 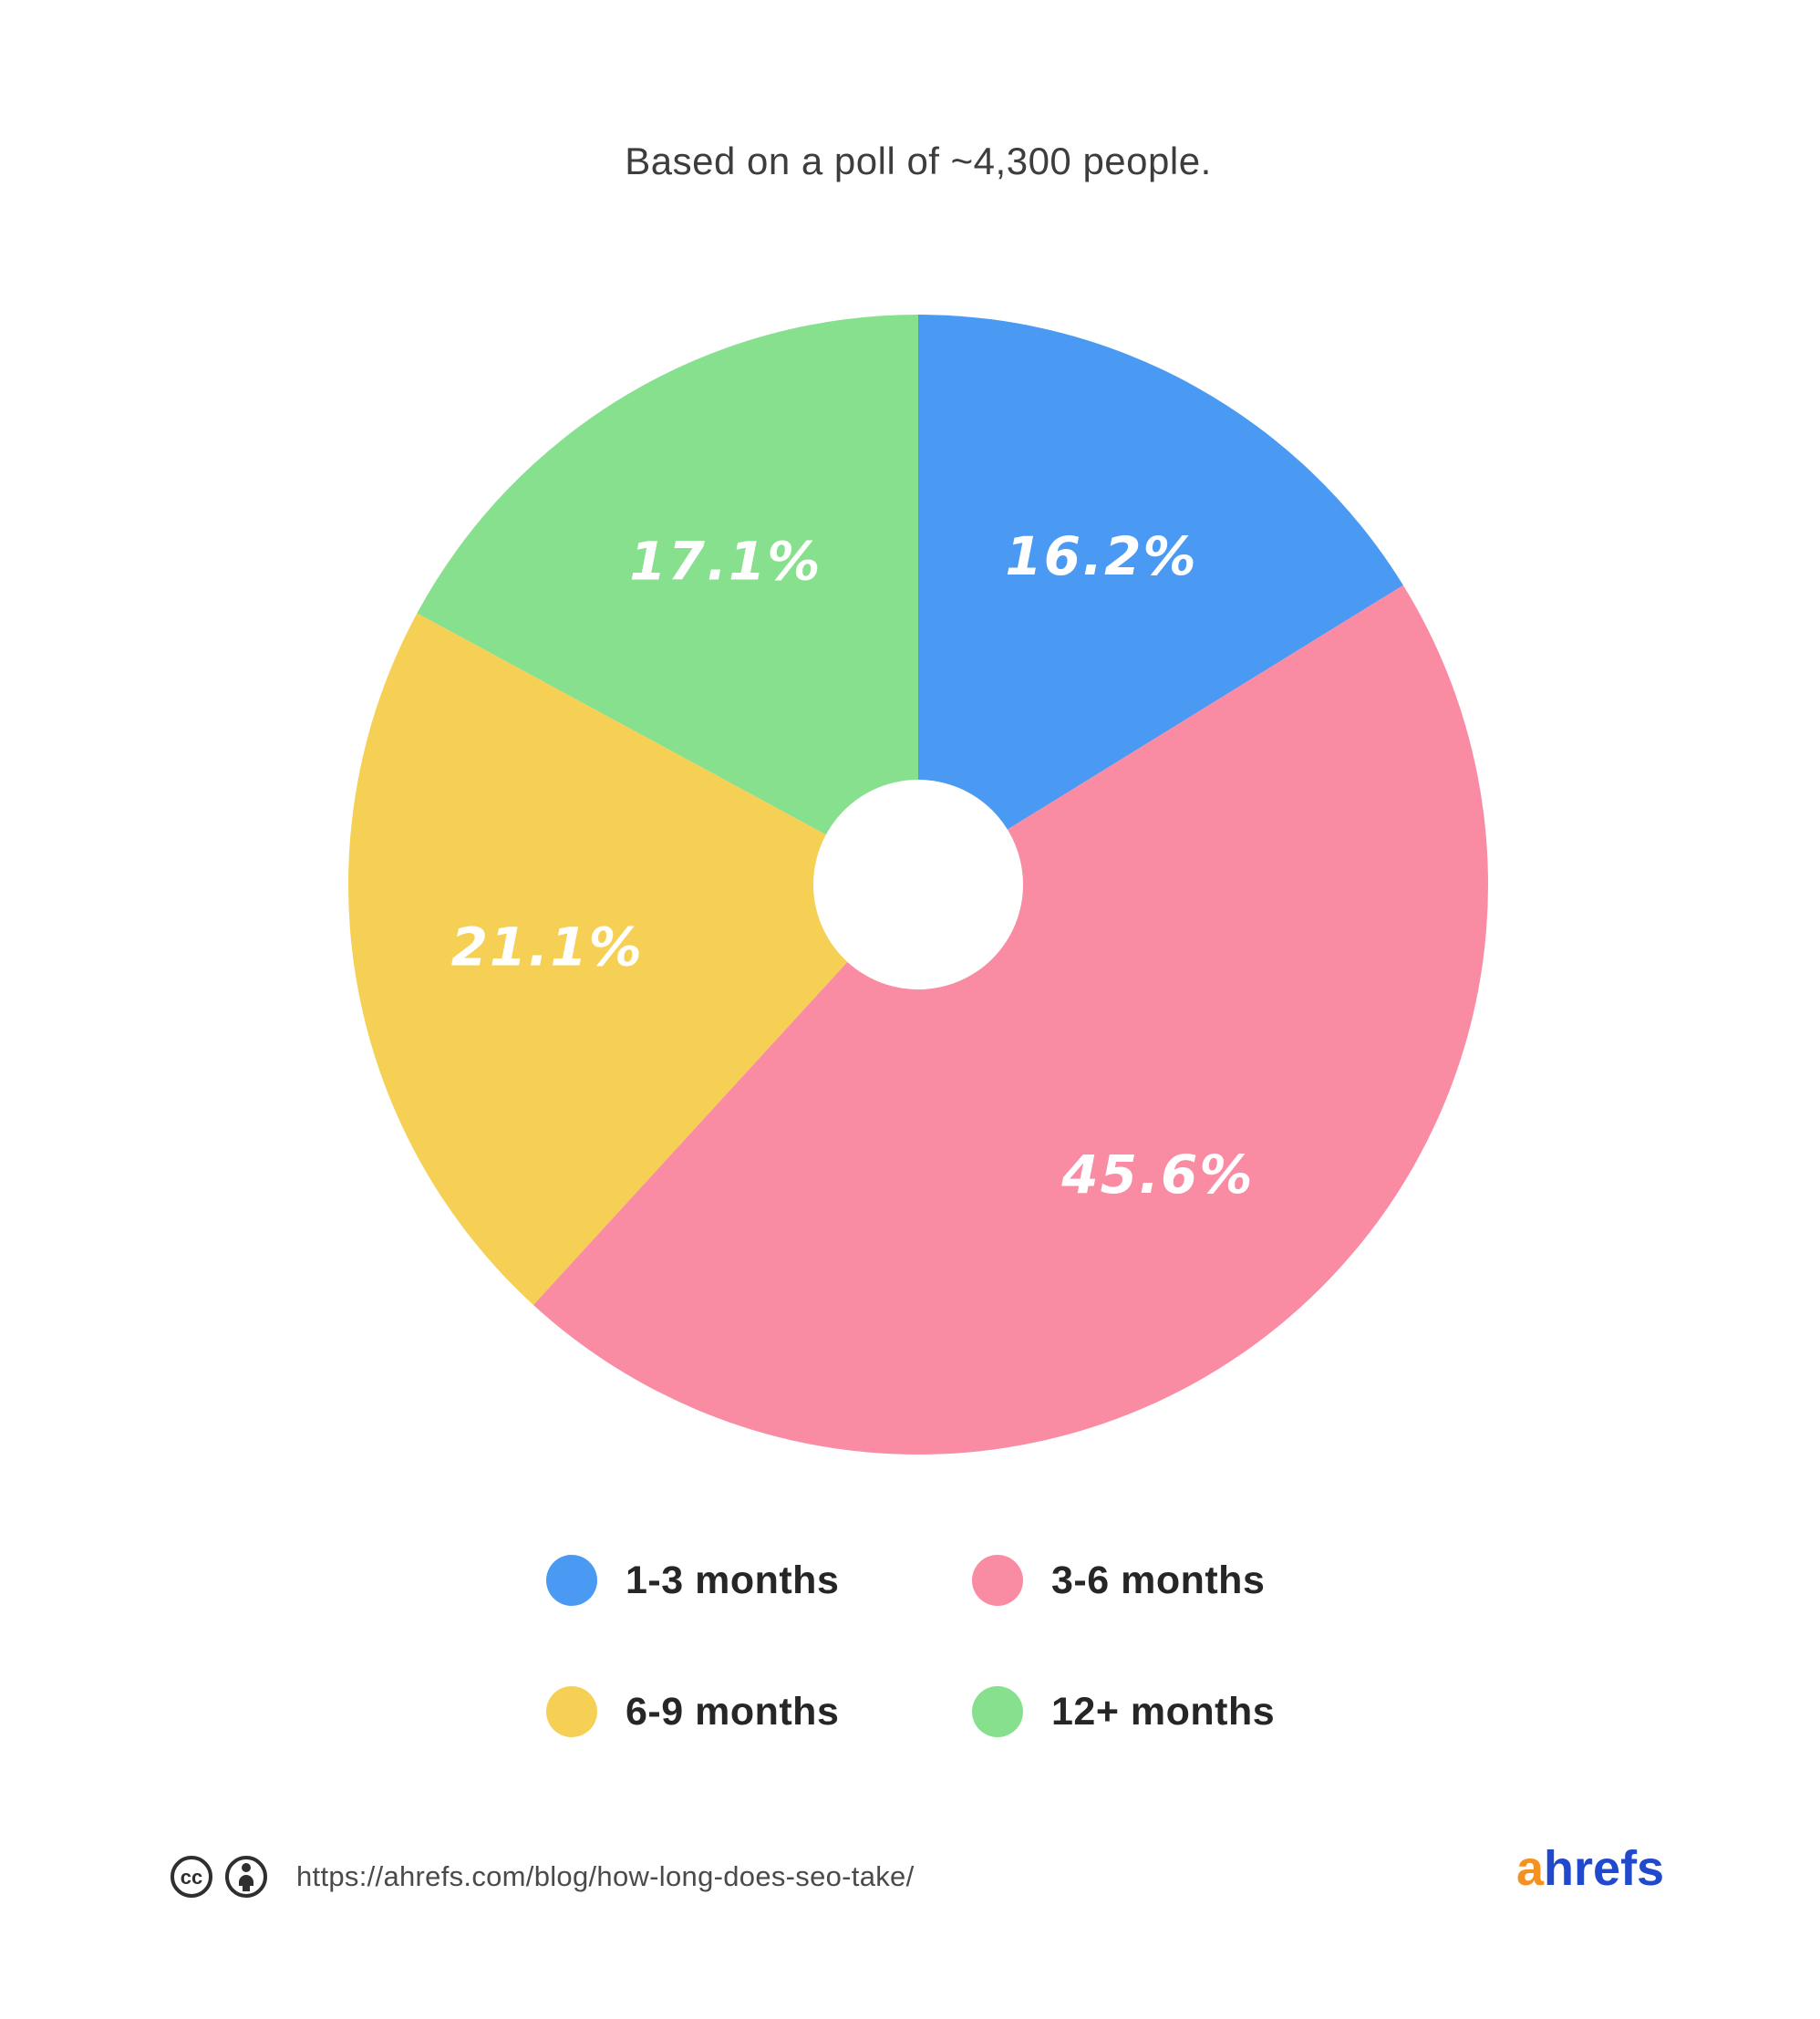 What do you see at coordinates (1158, 1580) in the screenshot?
I see `legend-label: 3-6 months` at bounding box center [1158, 1580].